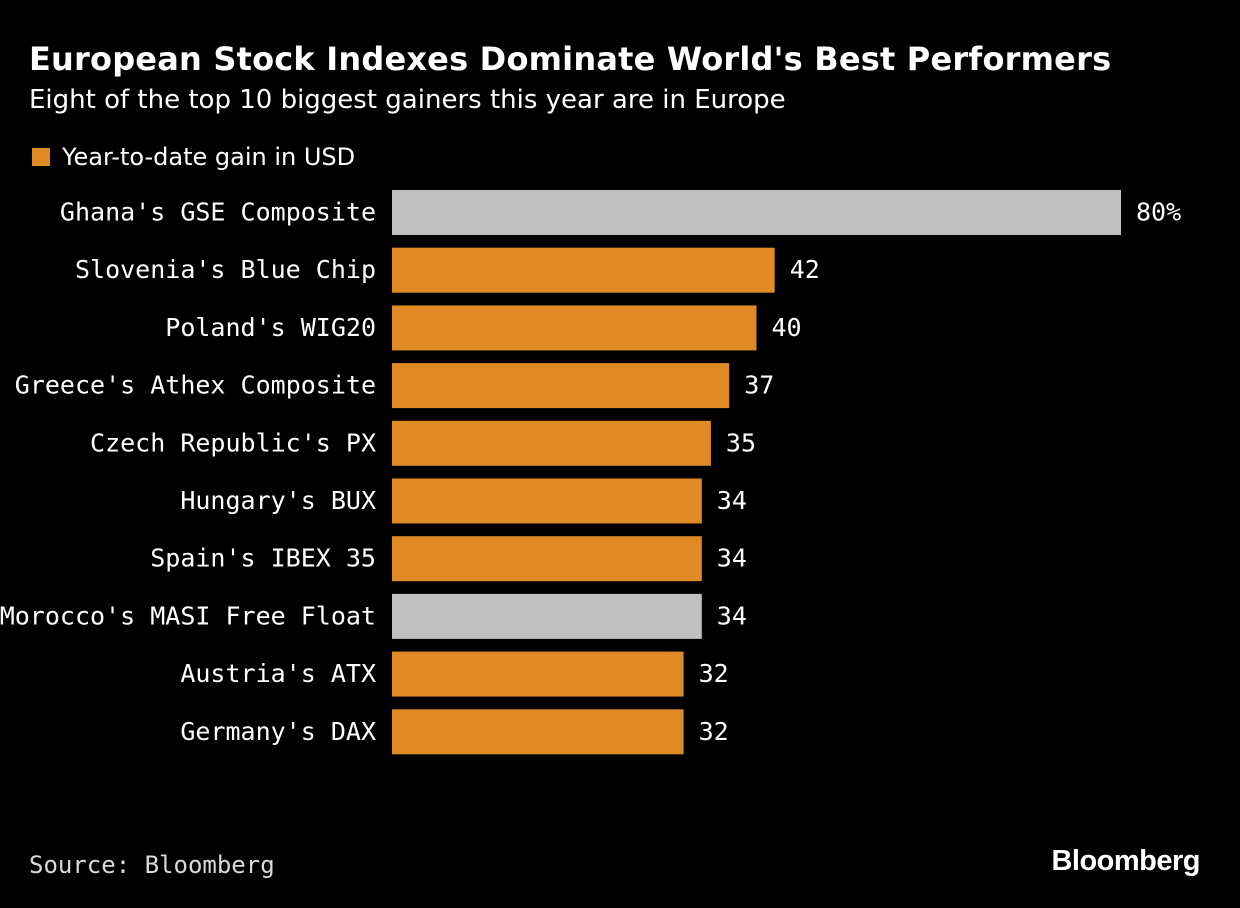  Describe the element at coordinates (263, 558) in the screenshot. I see `category-label: Spain's IBEX 35` at that location.